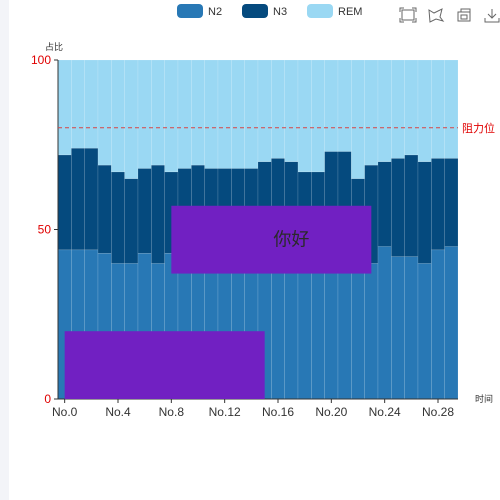  What do you see at coordinates (484, 398) in the screenshot?
I see `x-axis-label: 时间` at bounding box center [484, 398].